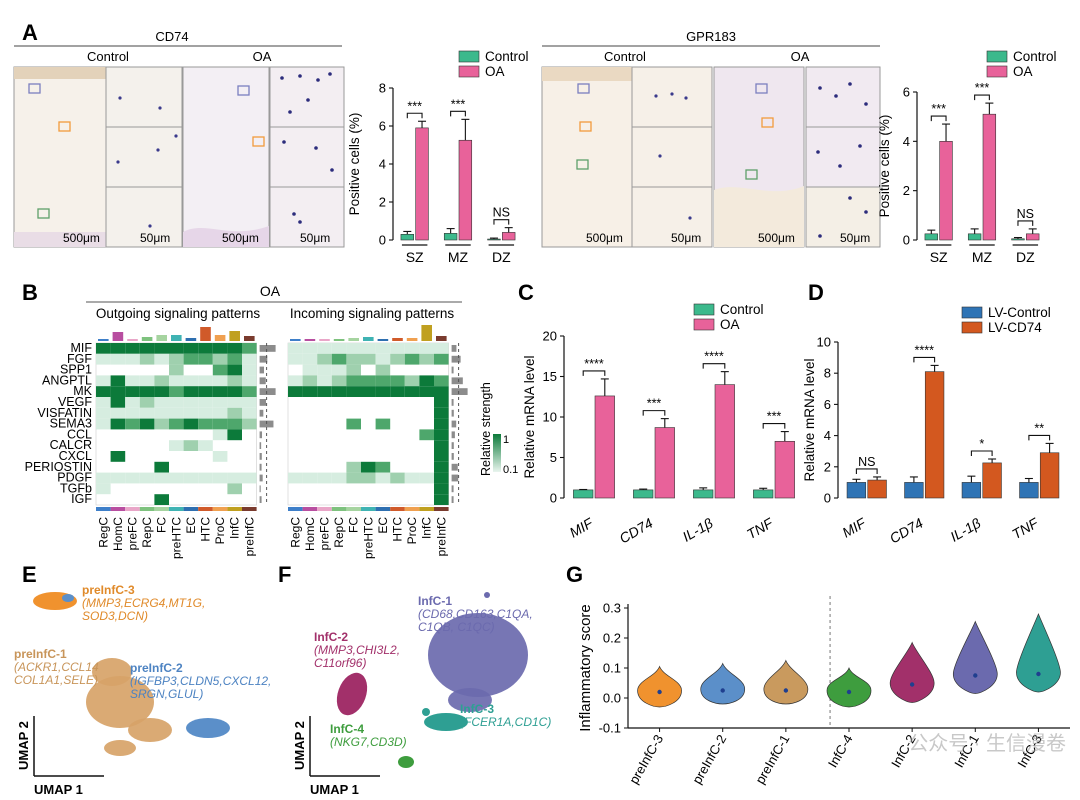 This screenshot has width=1080, height=800. What do you see at coordinates (155, 238) in the screenshot?
I see `cd74-scale-small-control: 50μm` at bounding box center [155, 238].